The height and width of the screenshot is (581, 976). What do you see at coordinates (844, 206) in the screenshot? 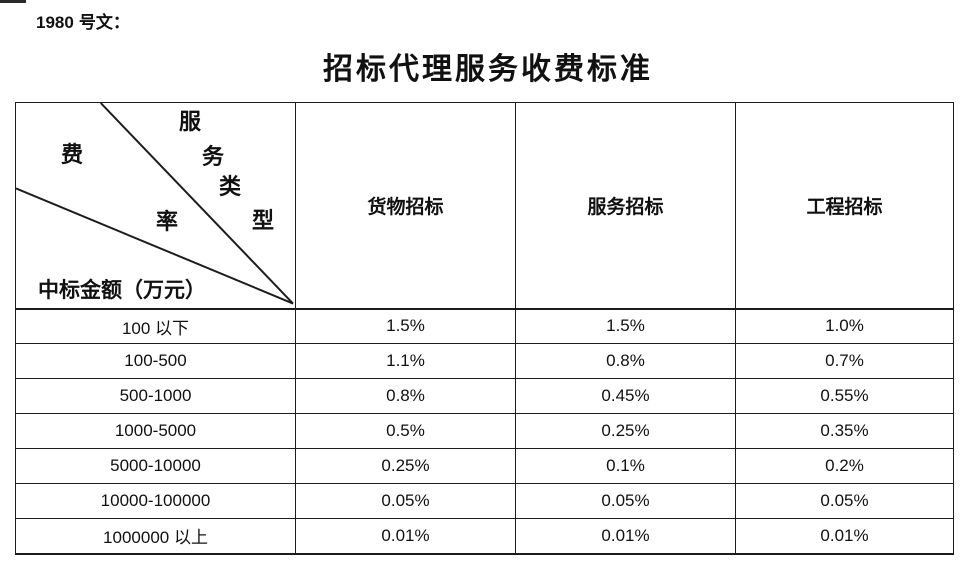
I see `column-header-engineering: 工程招标` at bounding box center [844, 206].